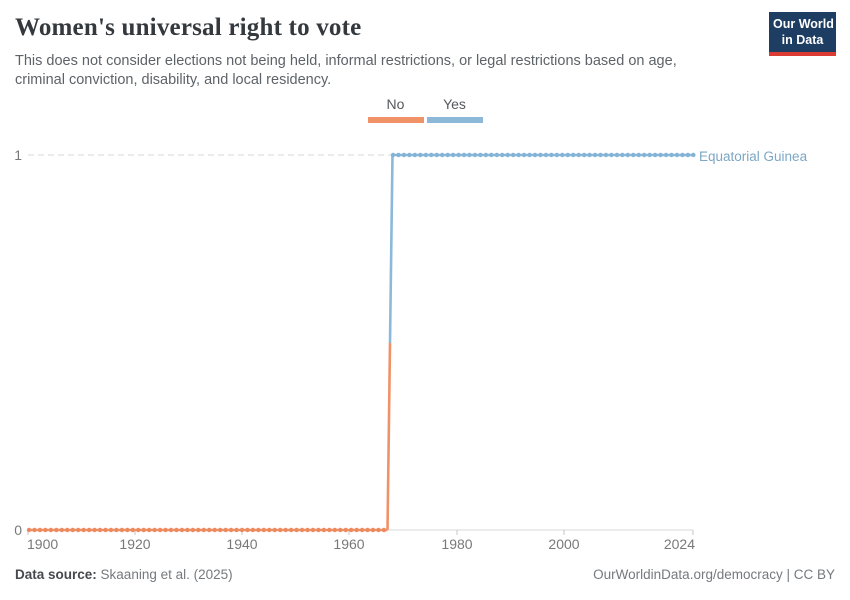  I want to click on x-tick-label-2000: 2000, so click(564, 544).